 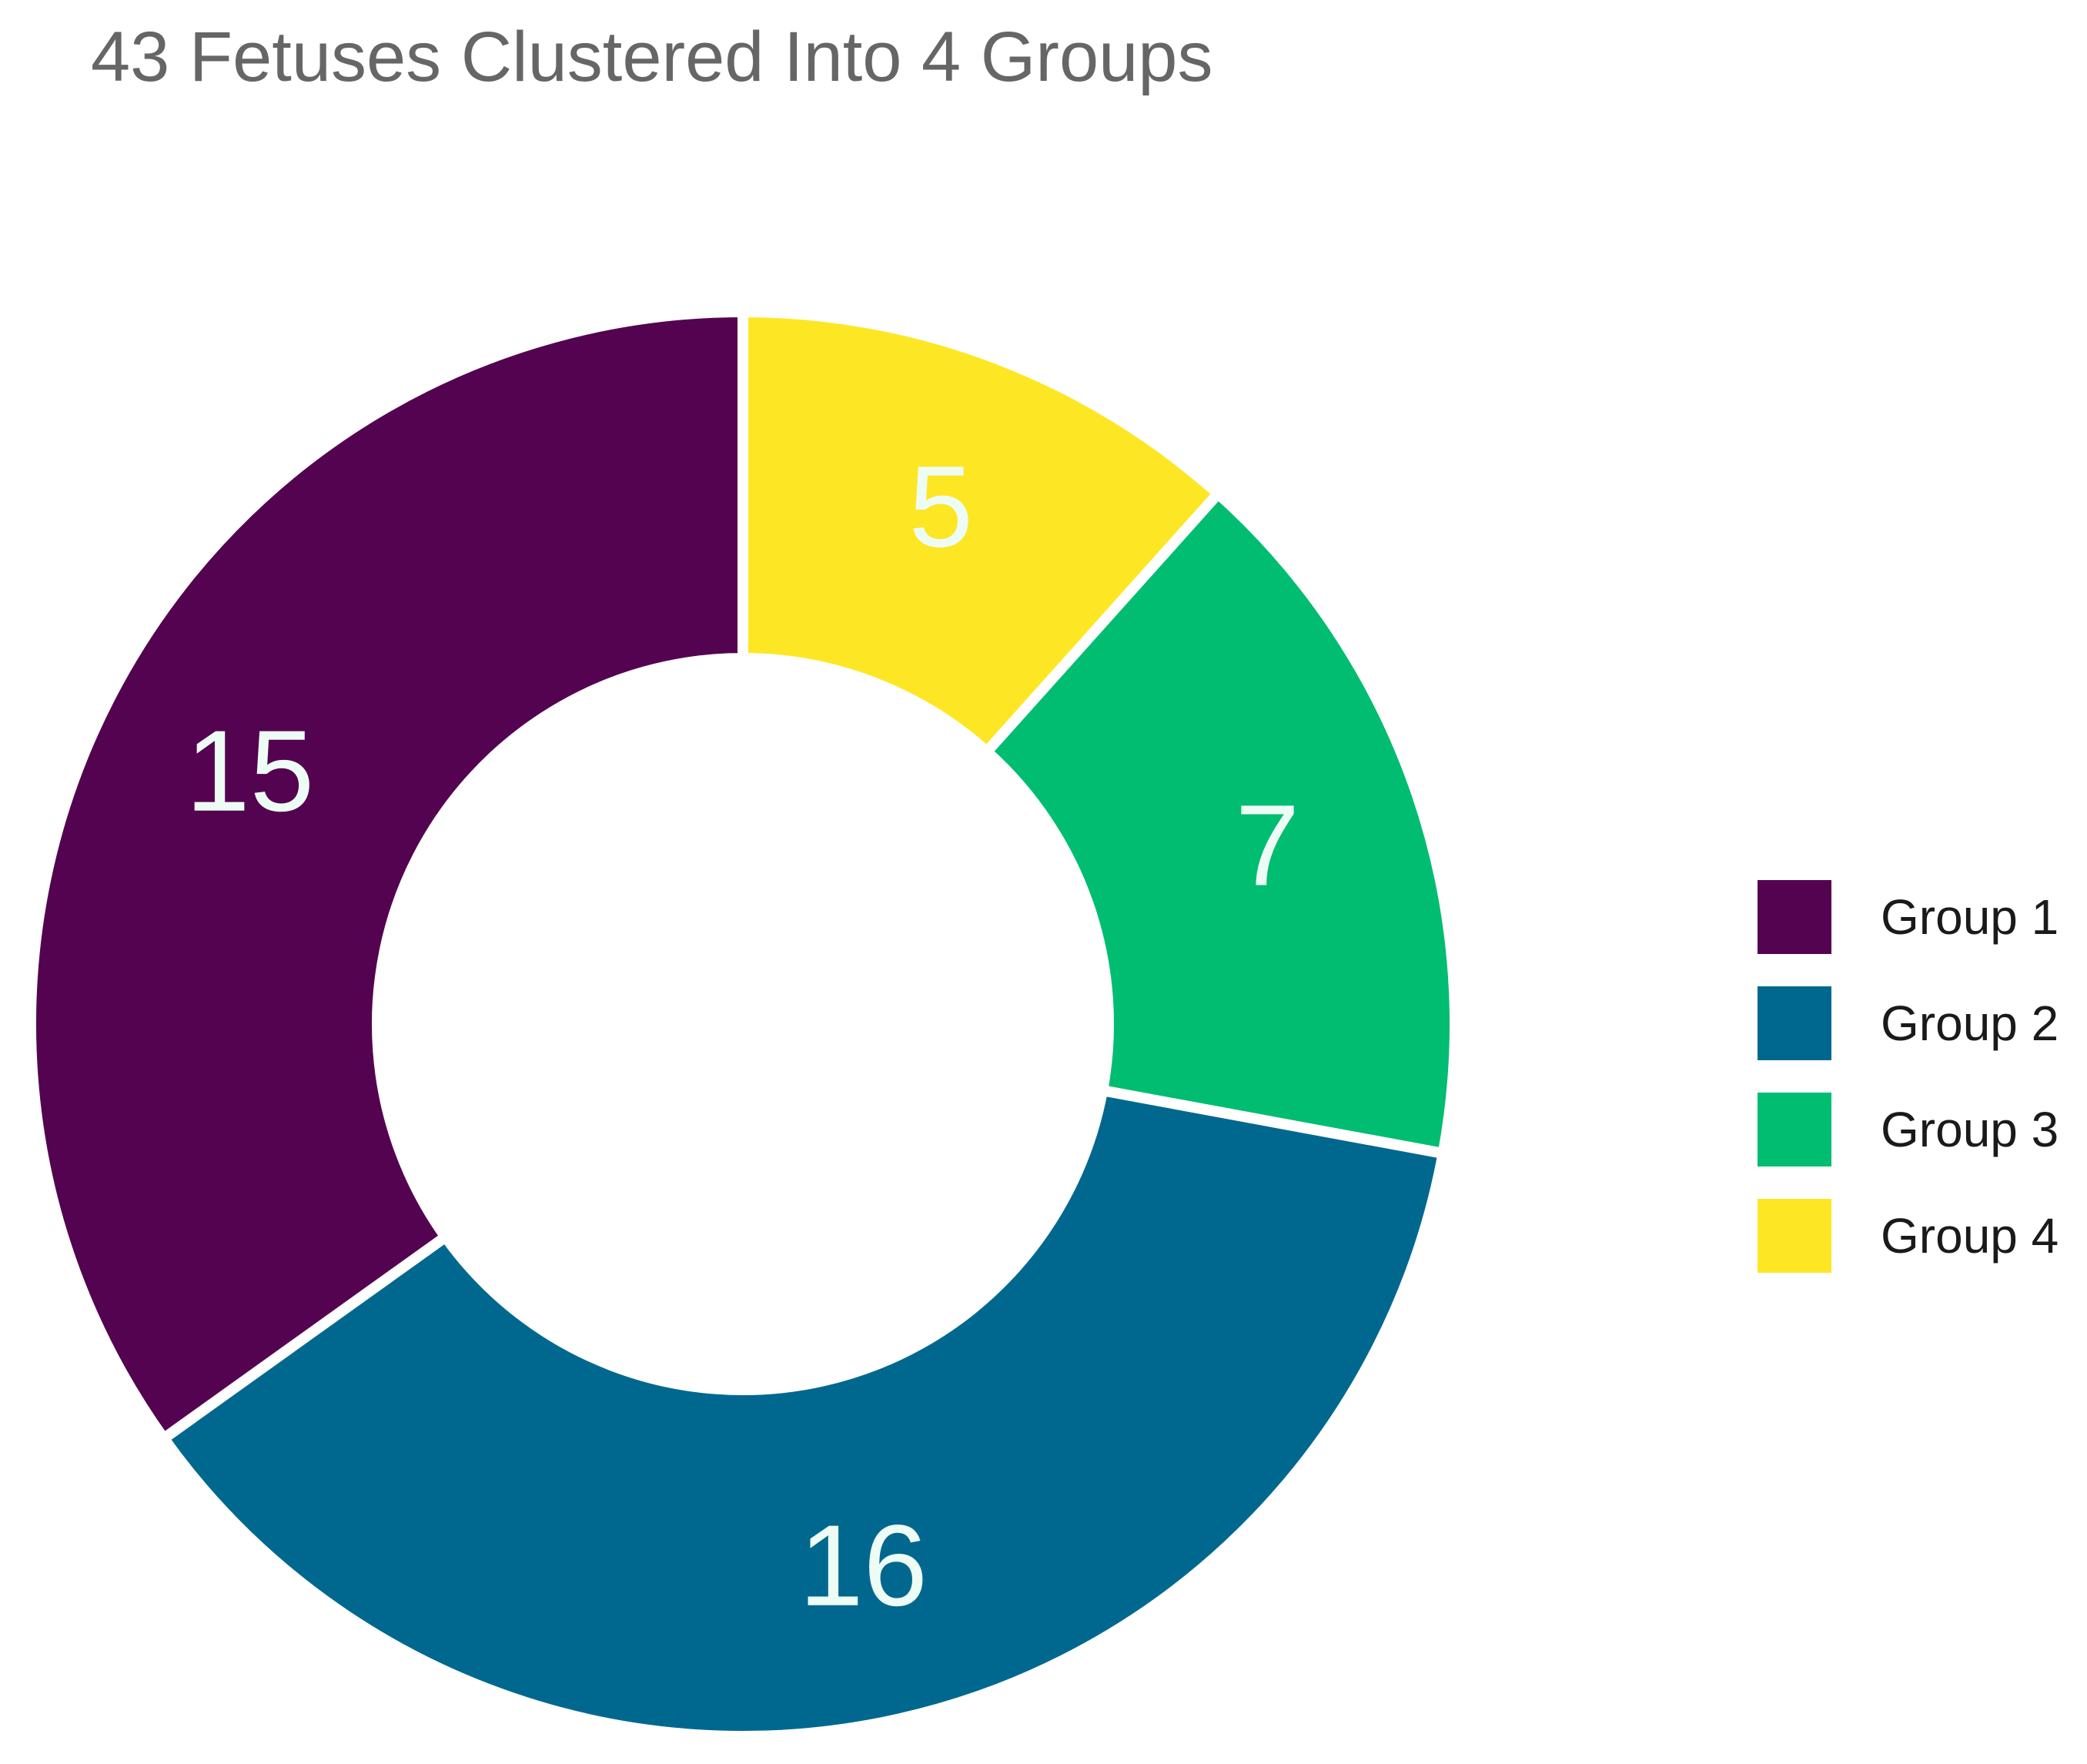 I want to click on slice-label-group-1: 15, so click(x=250, y=770).